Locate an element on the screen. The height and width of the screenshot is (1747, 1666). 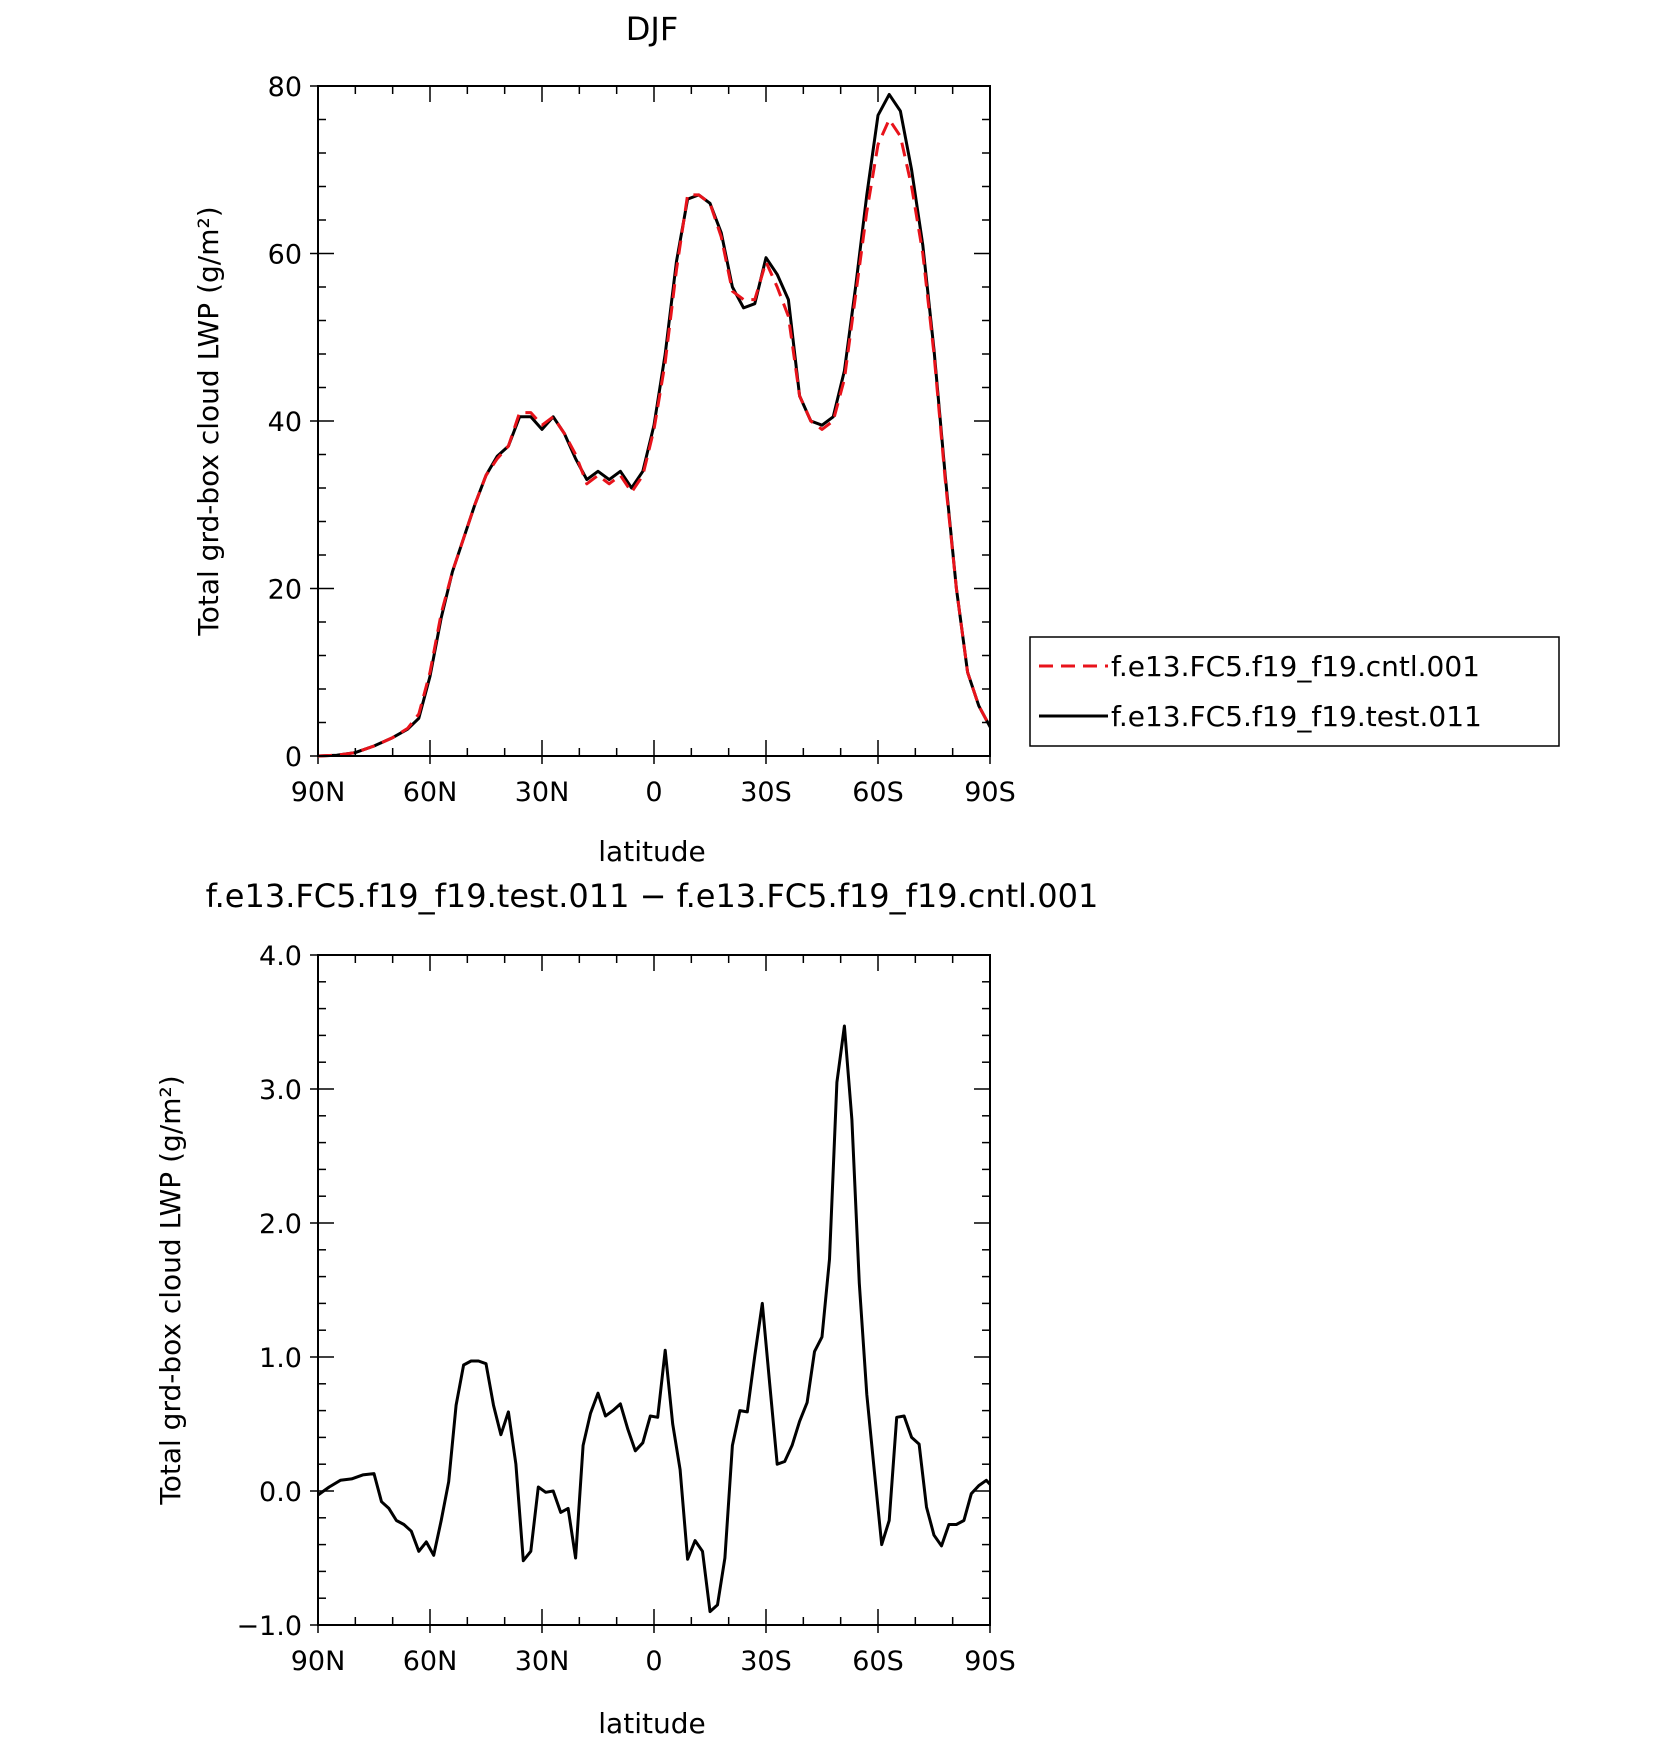
top-x-tick-label: 30N is located at coordinates (542, 792).